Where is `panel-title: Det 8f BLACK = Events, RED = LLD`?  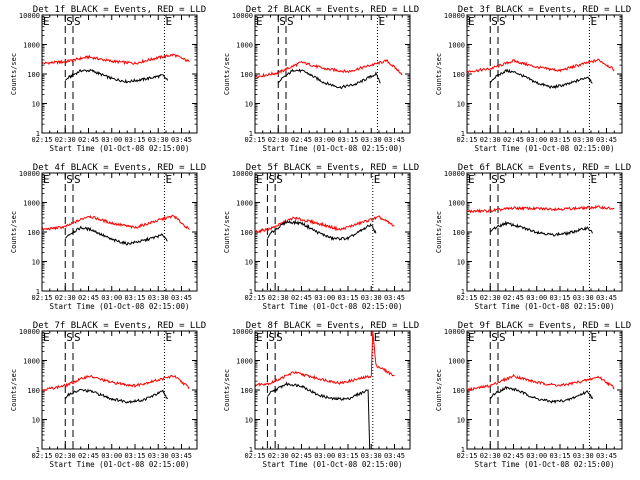 panel-title: Det 8f BLACK = Events, RED = LLD is located at coordinates (332, 326).